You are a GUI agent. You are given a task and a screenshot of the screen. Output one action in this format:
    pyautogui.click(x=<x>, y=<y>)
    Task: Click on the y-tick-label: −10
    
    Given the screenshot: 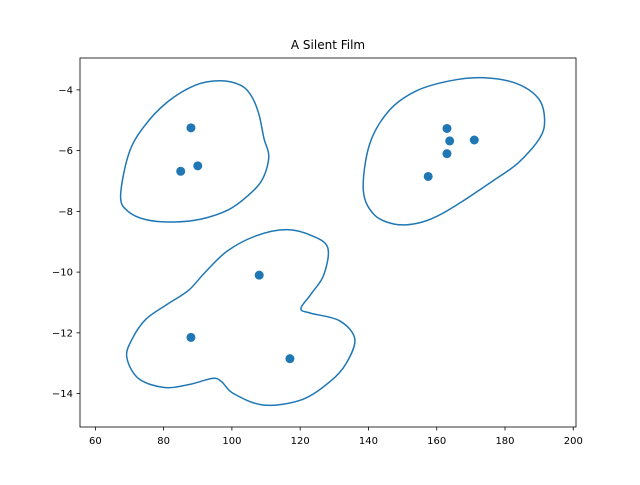 What is the action you would take?
    pyautogui.click(x=62, y=273)
    